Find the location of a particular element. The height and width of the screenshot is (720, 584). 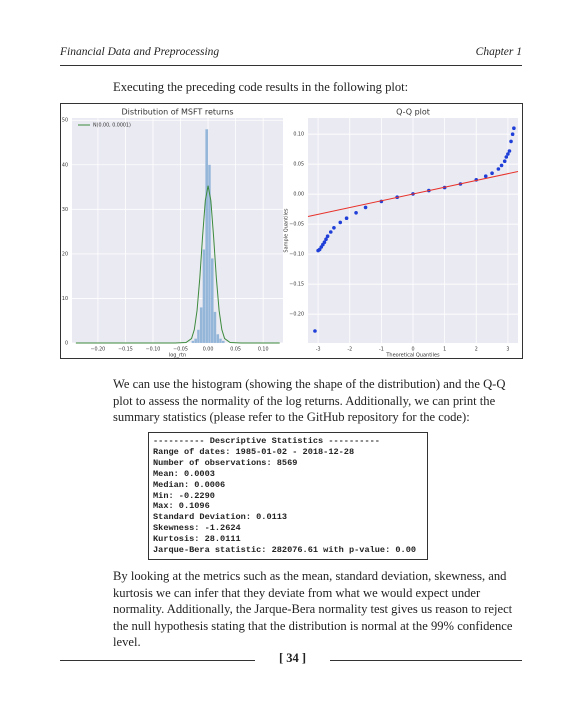

header-left: Financial Data and Preprocessing is located at coordinates (140, 52).